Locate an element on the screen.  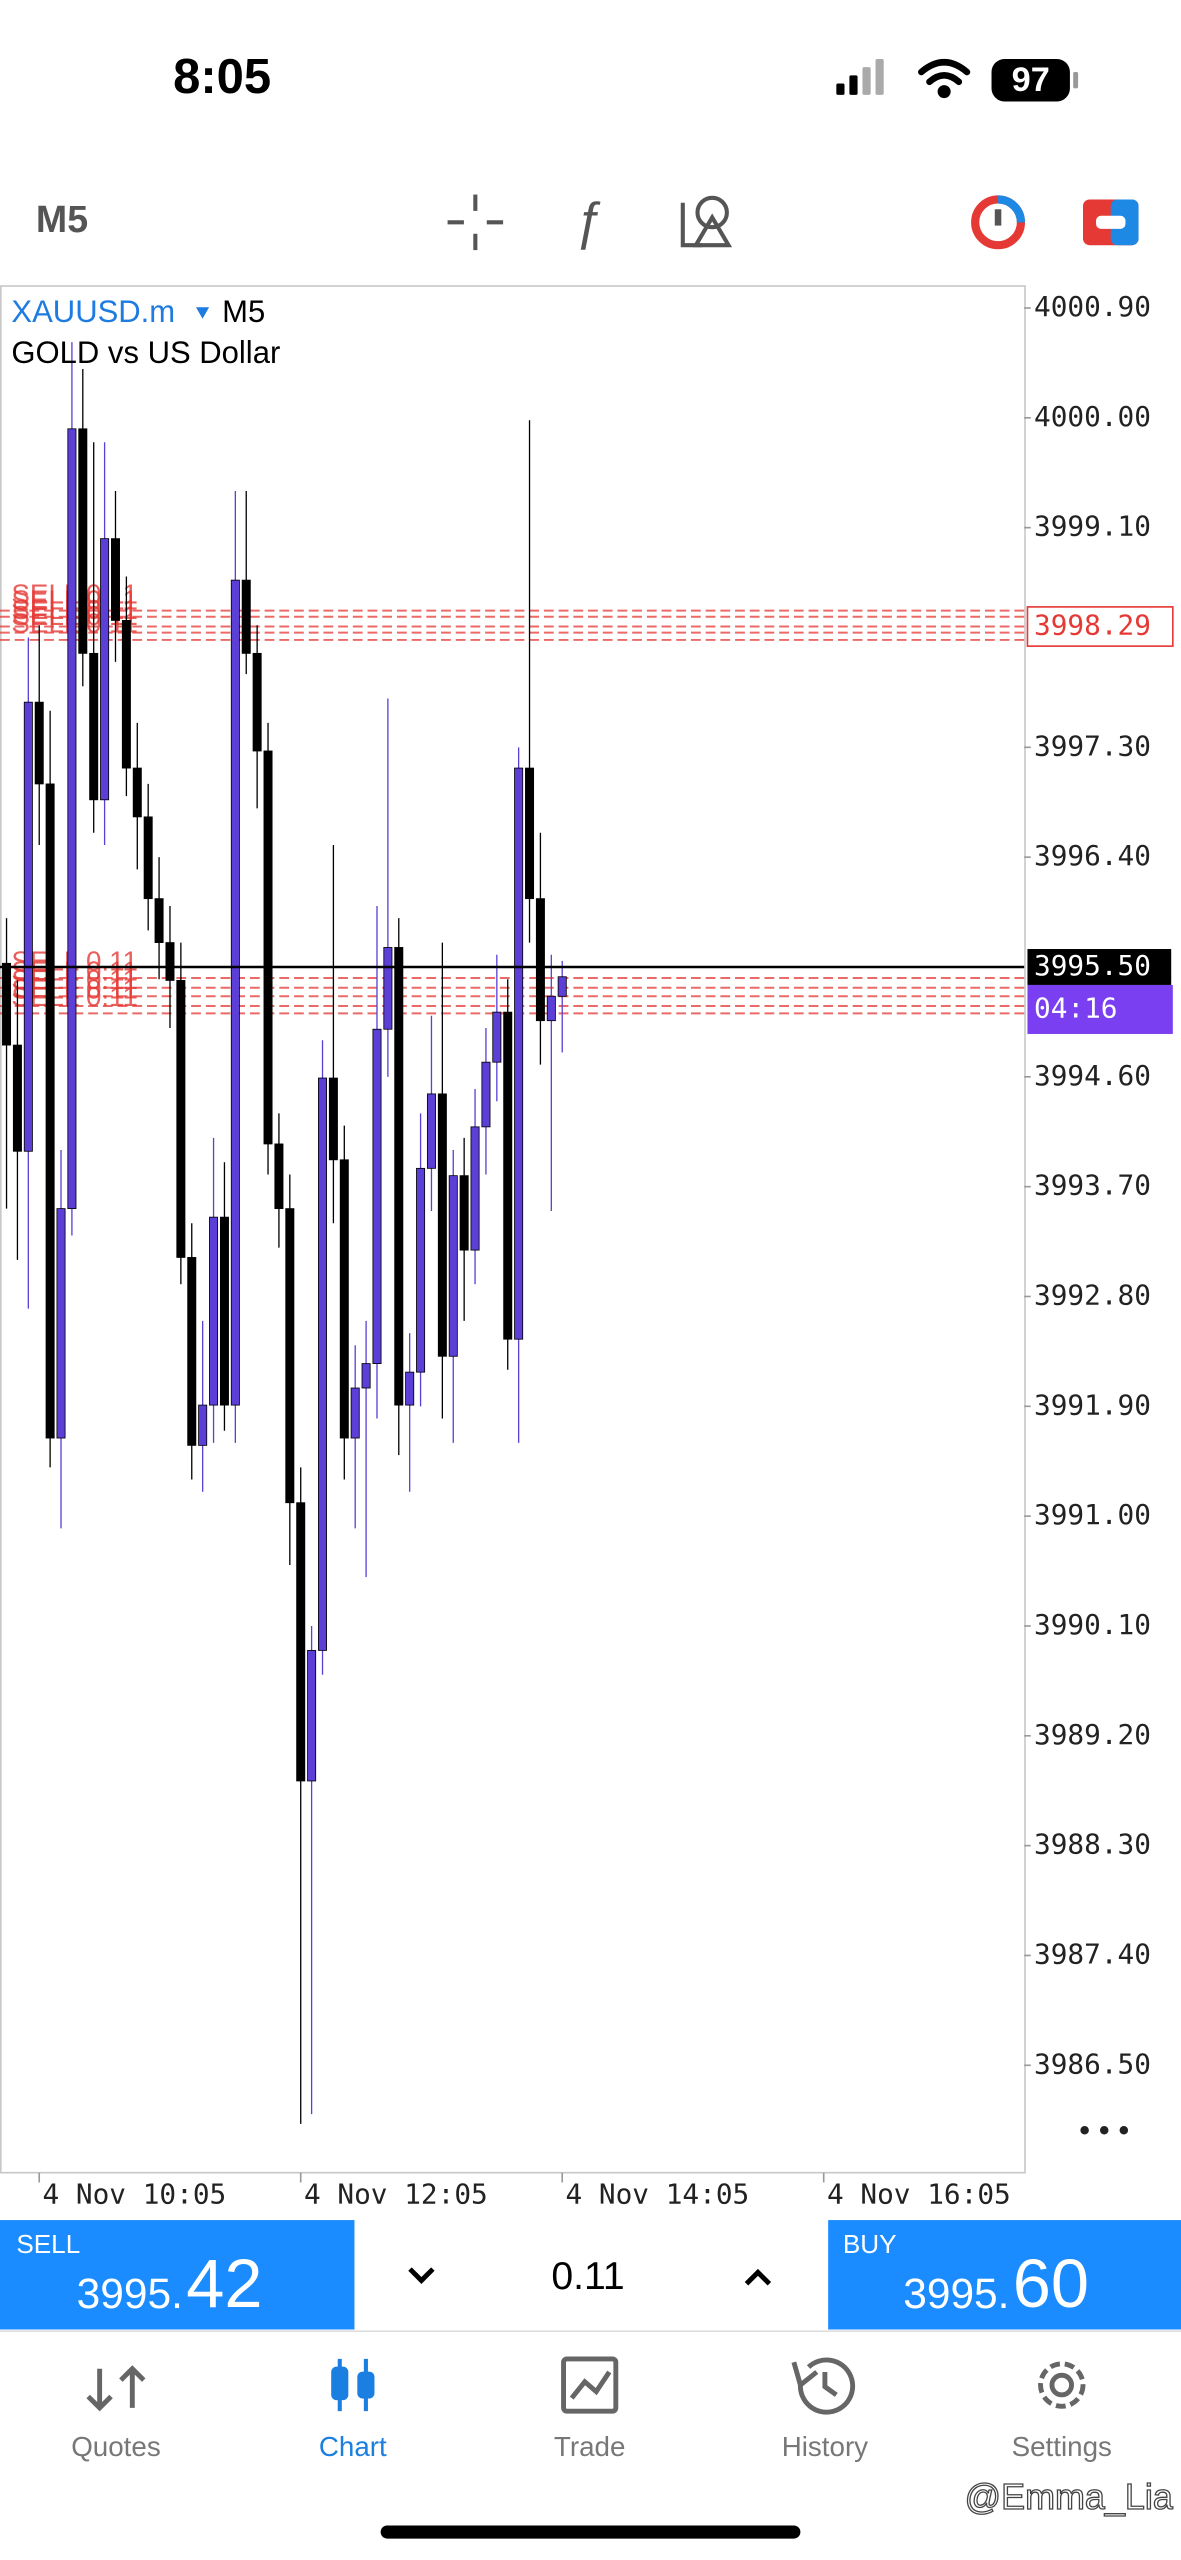
countdown-tag is located at coordinates (1100, 1009).